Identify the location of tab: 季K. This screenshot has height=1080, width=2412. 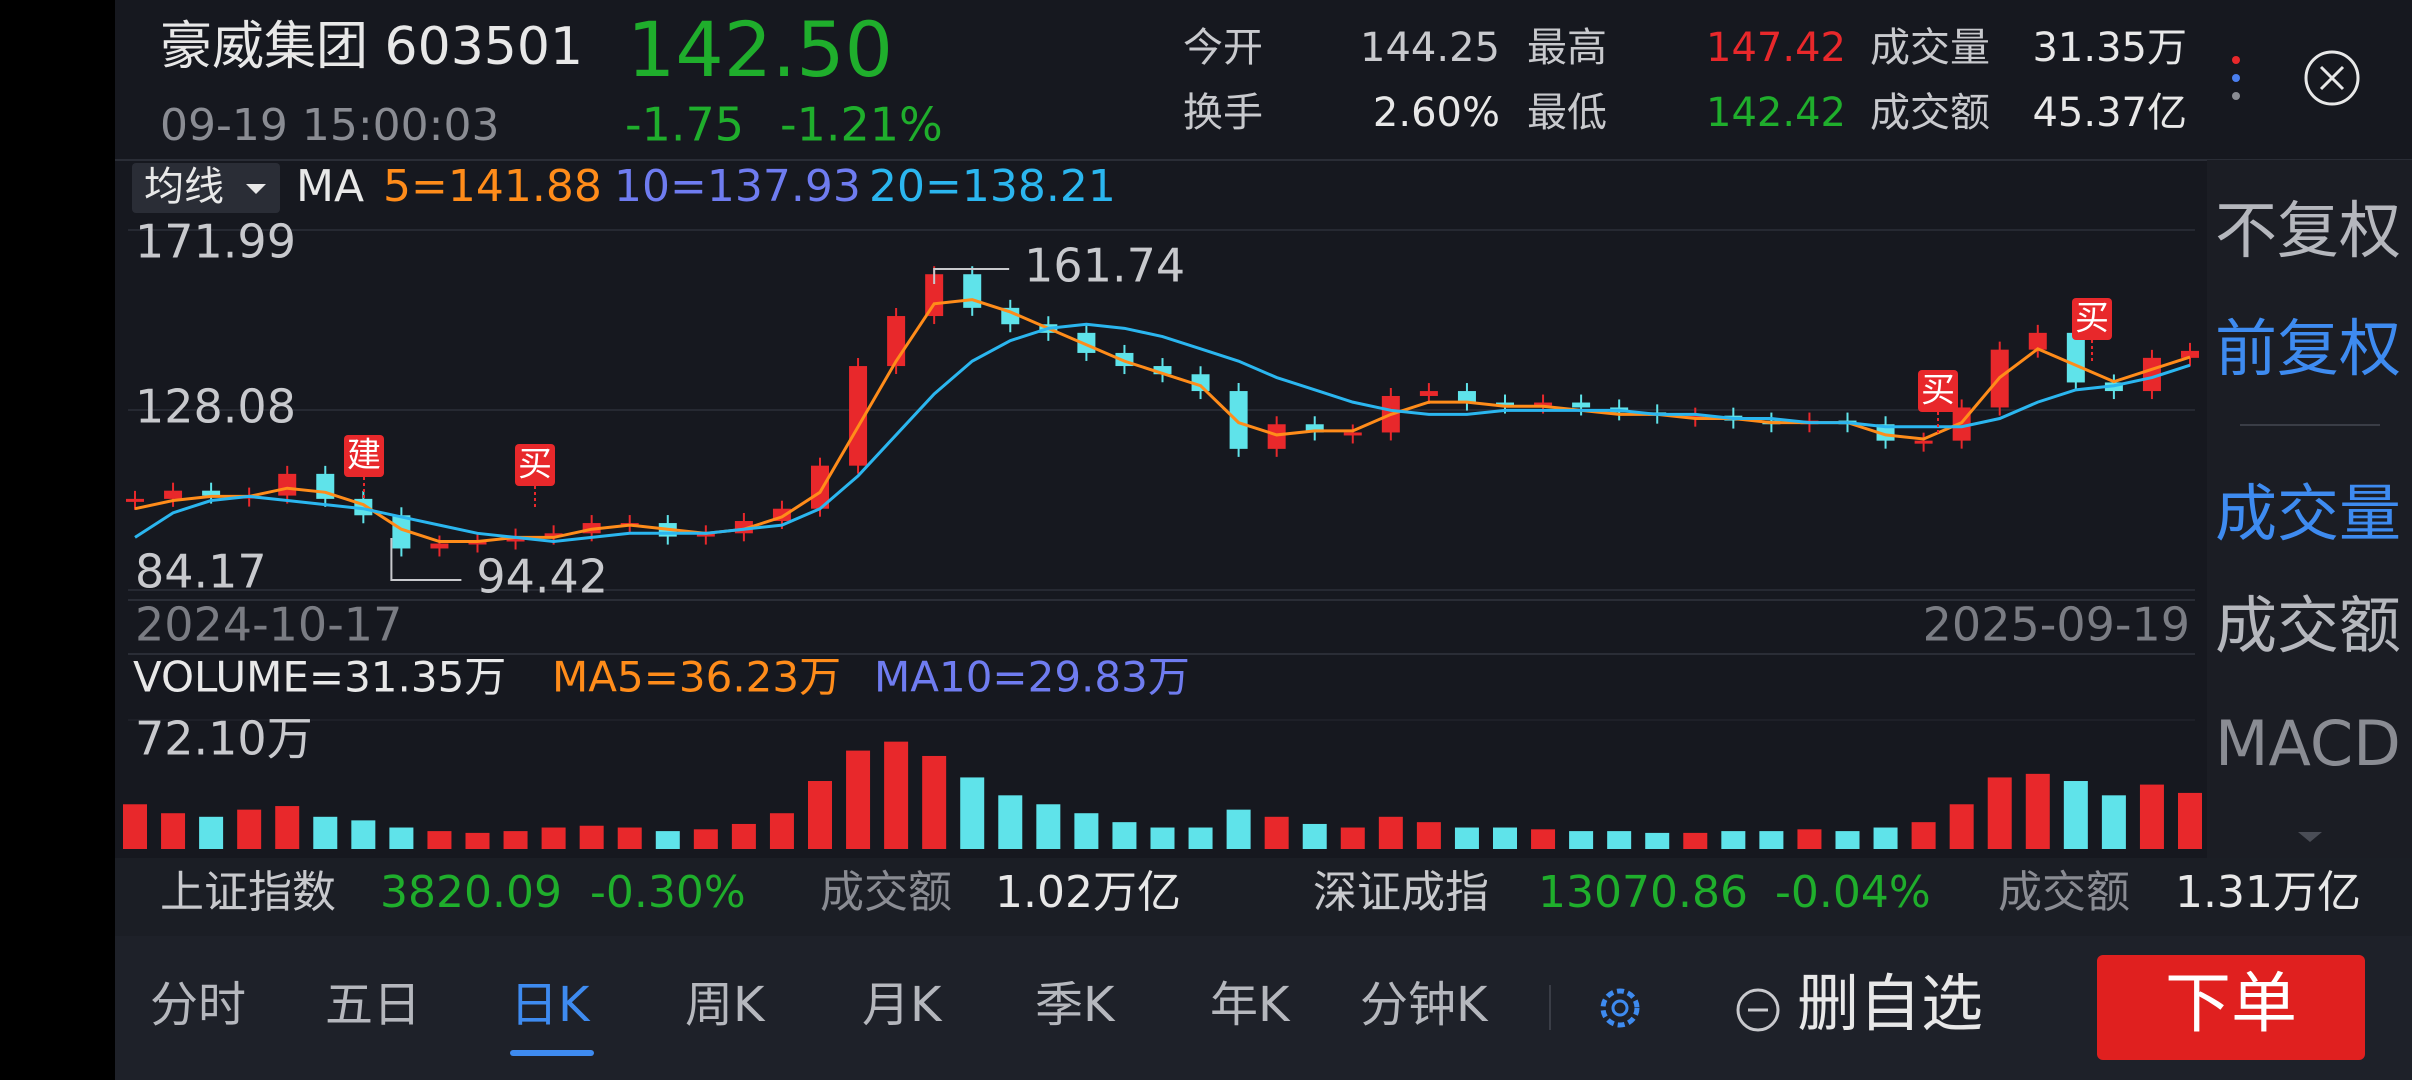
(1075, 1005).